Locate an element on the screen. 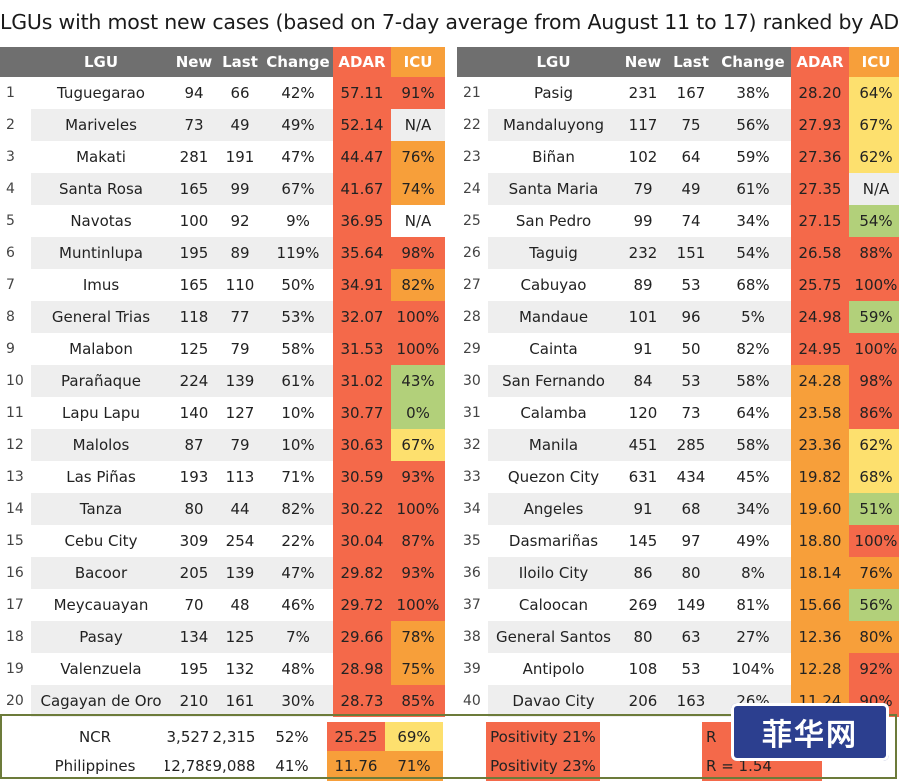  cell-change: 30% is located at coordinates (298, 701).